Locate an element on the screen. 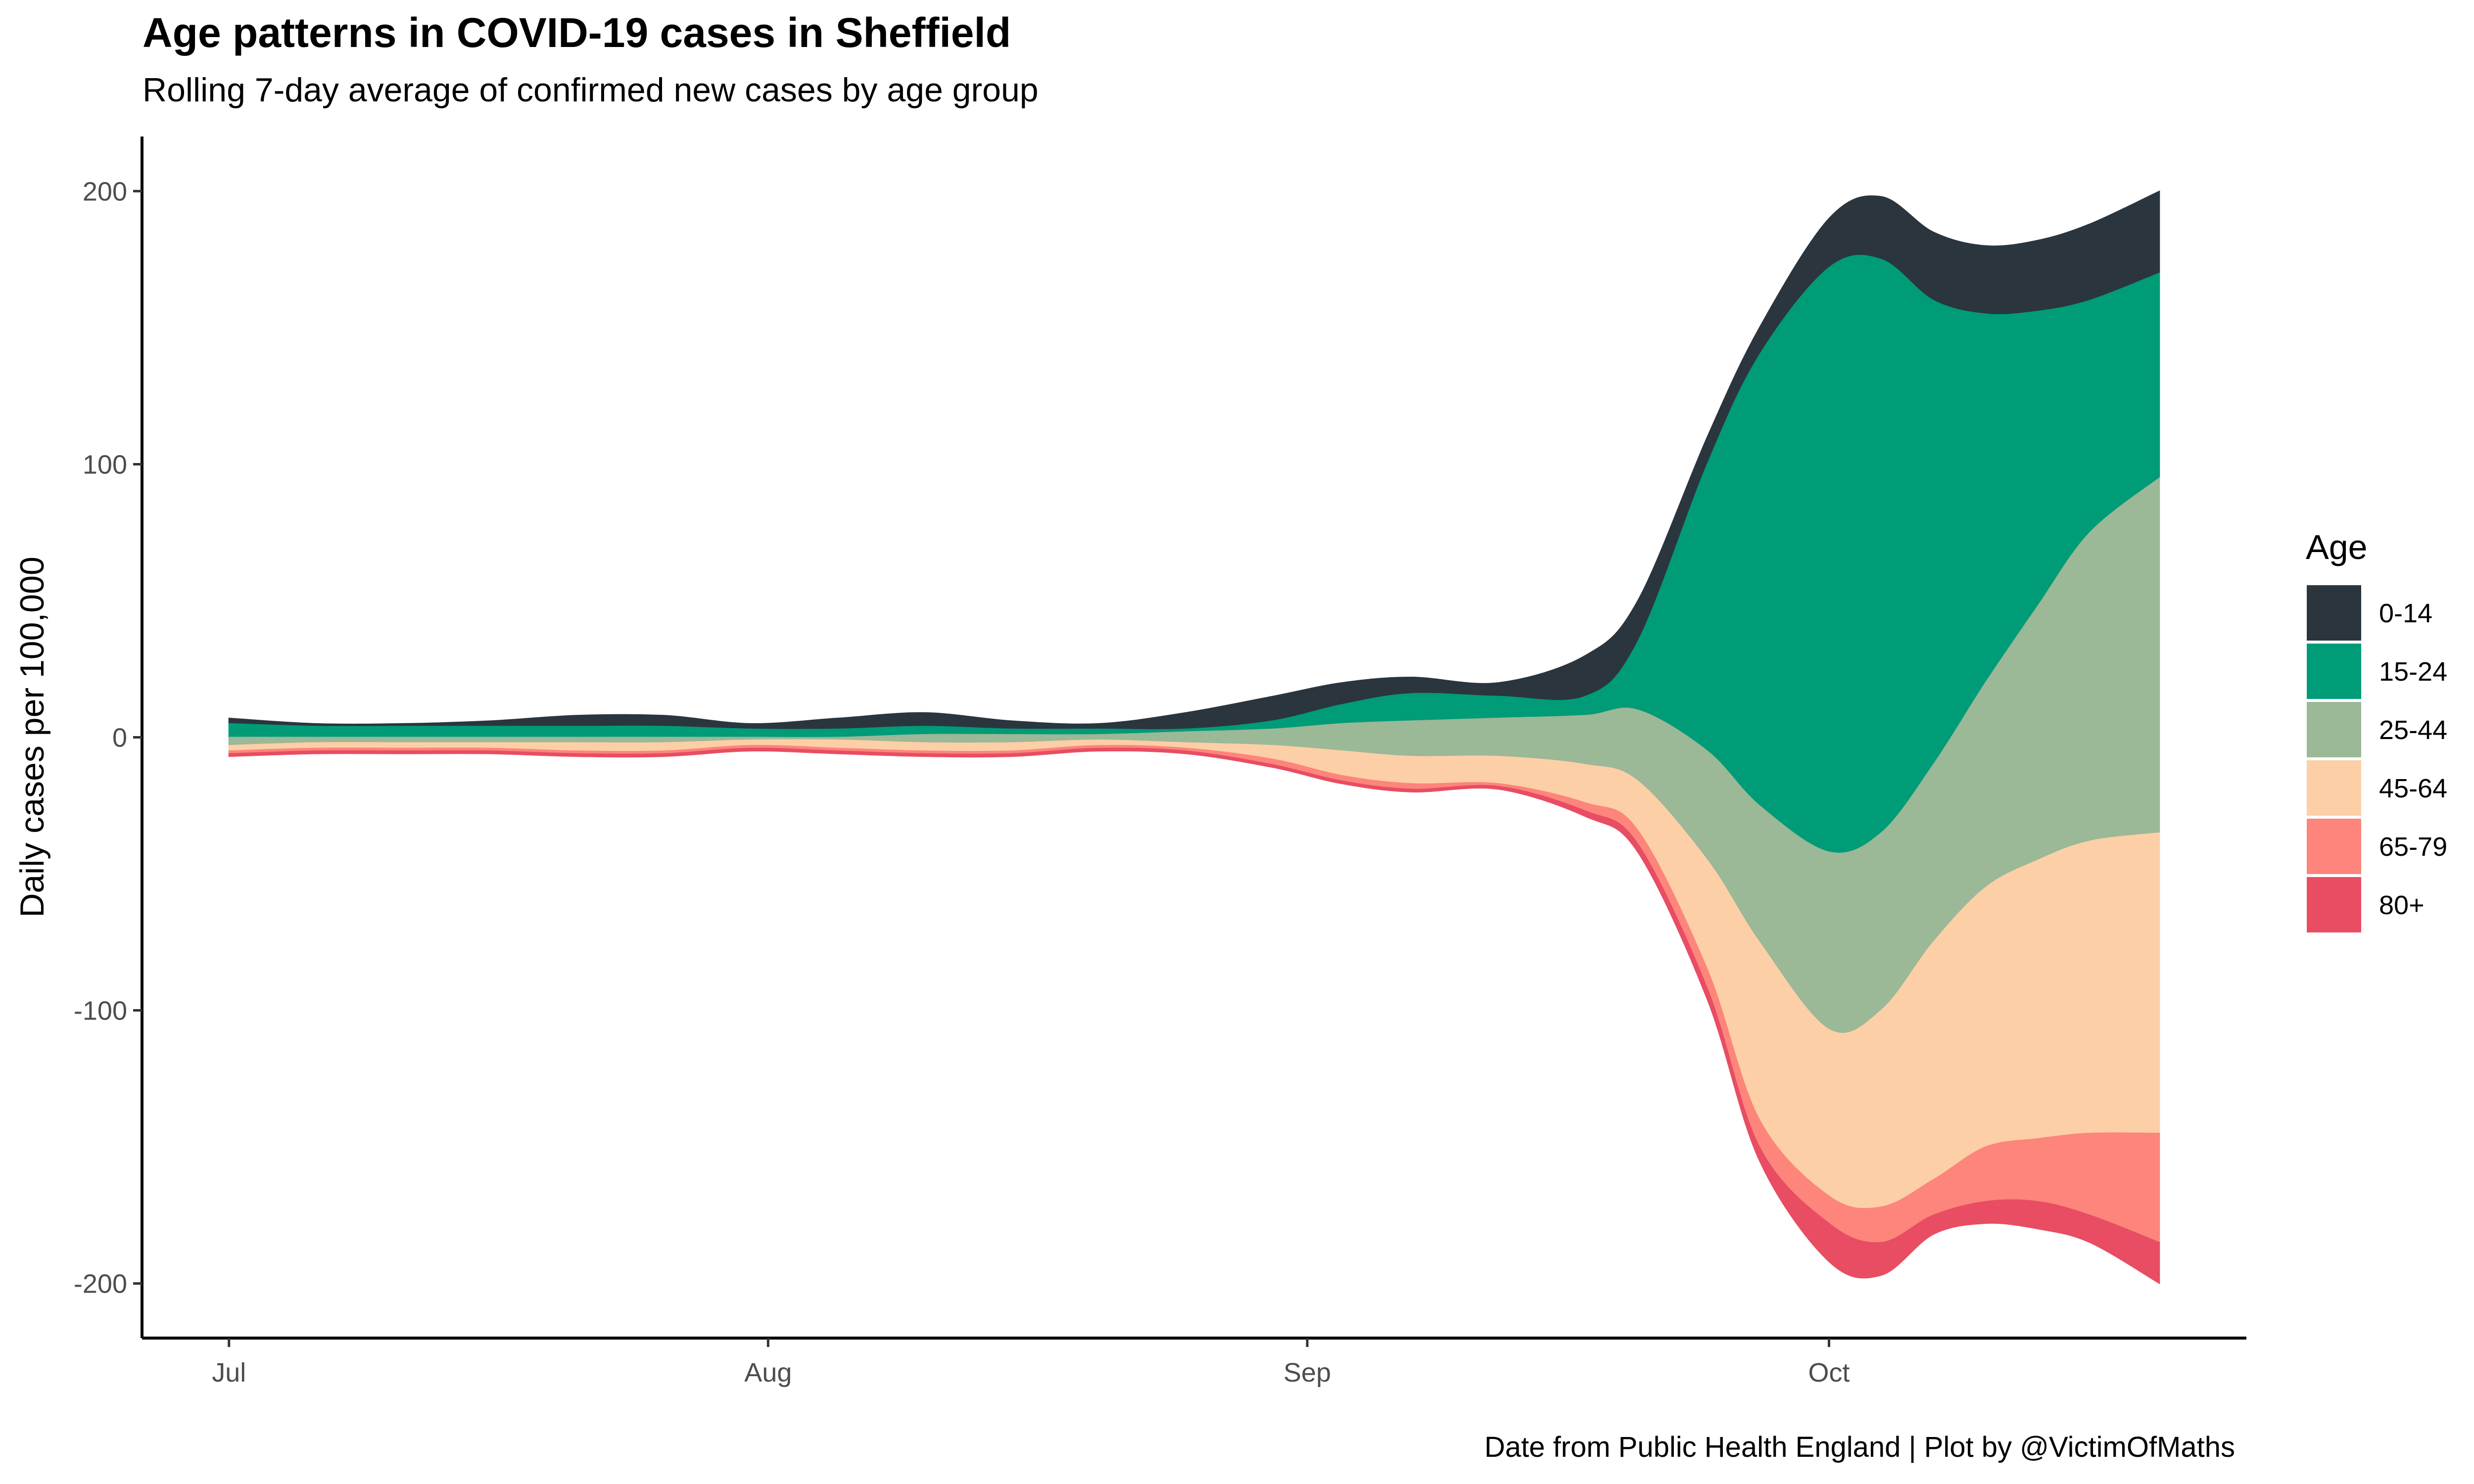 The height and width of the screenshot is (1484, 2474). legend-label: 15-24 is located at coordinates (2413, 672).